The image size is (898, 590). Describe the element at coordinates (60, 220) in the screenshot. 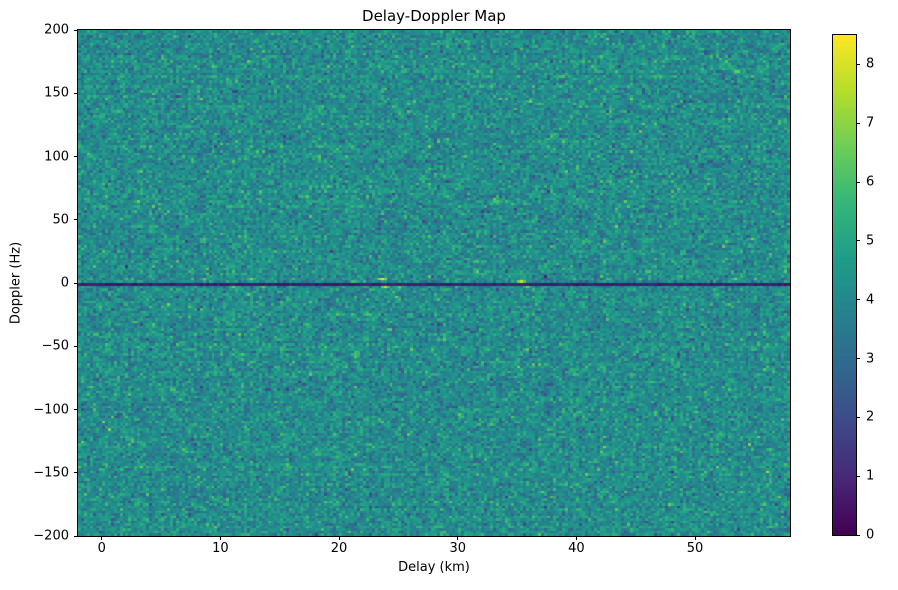

I see `y-tick-label: 50` at that location.